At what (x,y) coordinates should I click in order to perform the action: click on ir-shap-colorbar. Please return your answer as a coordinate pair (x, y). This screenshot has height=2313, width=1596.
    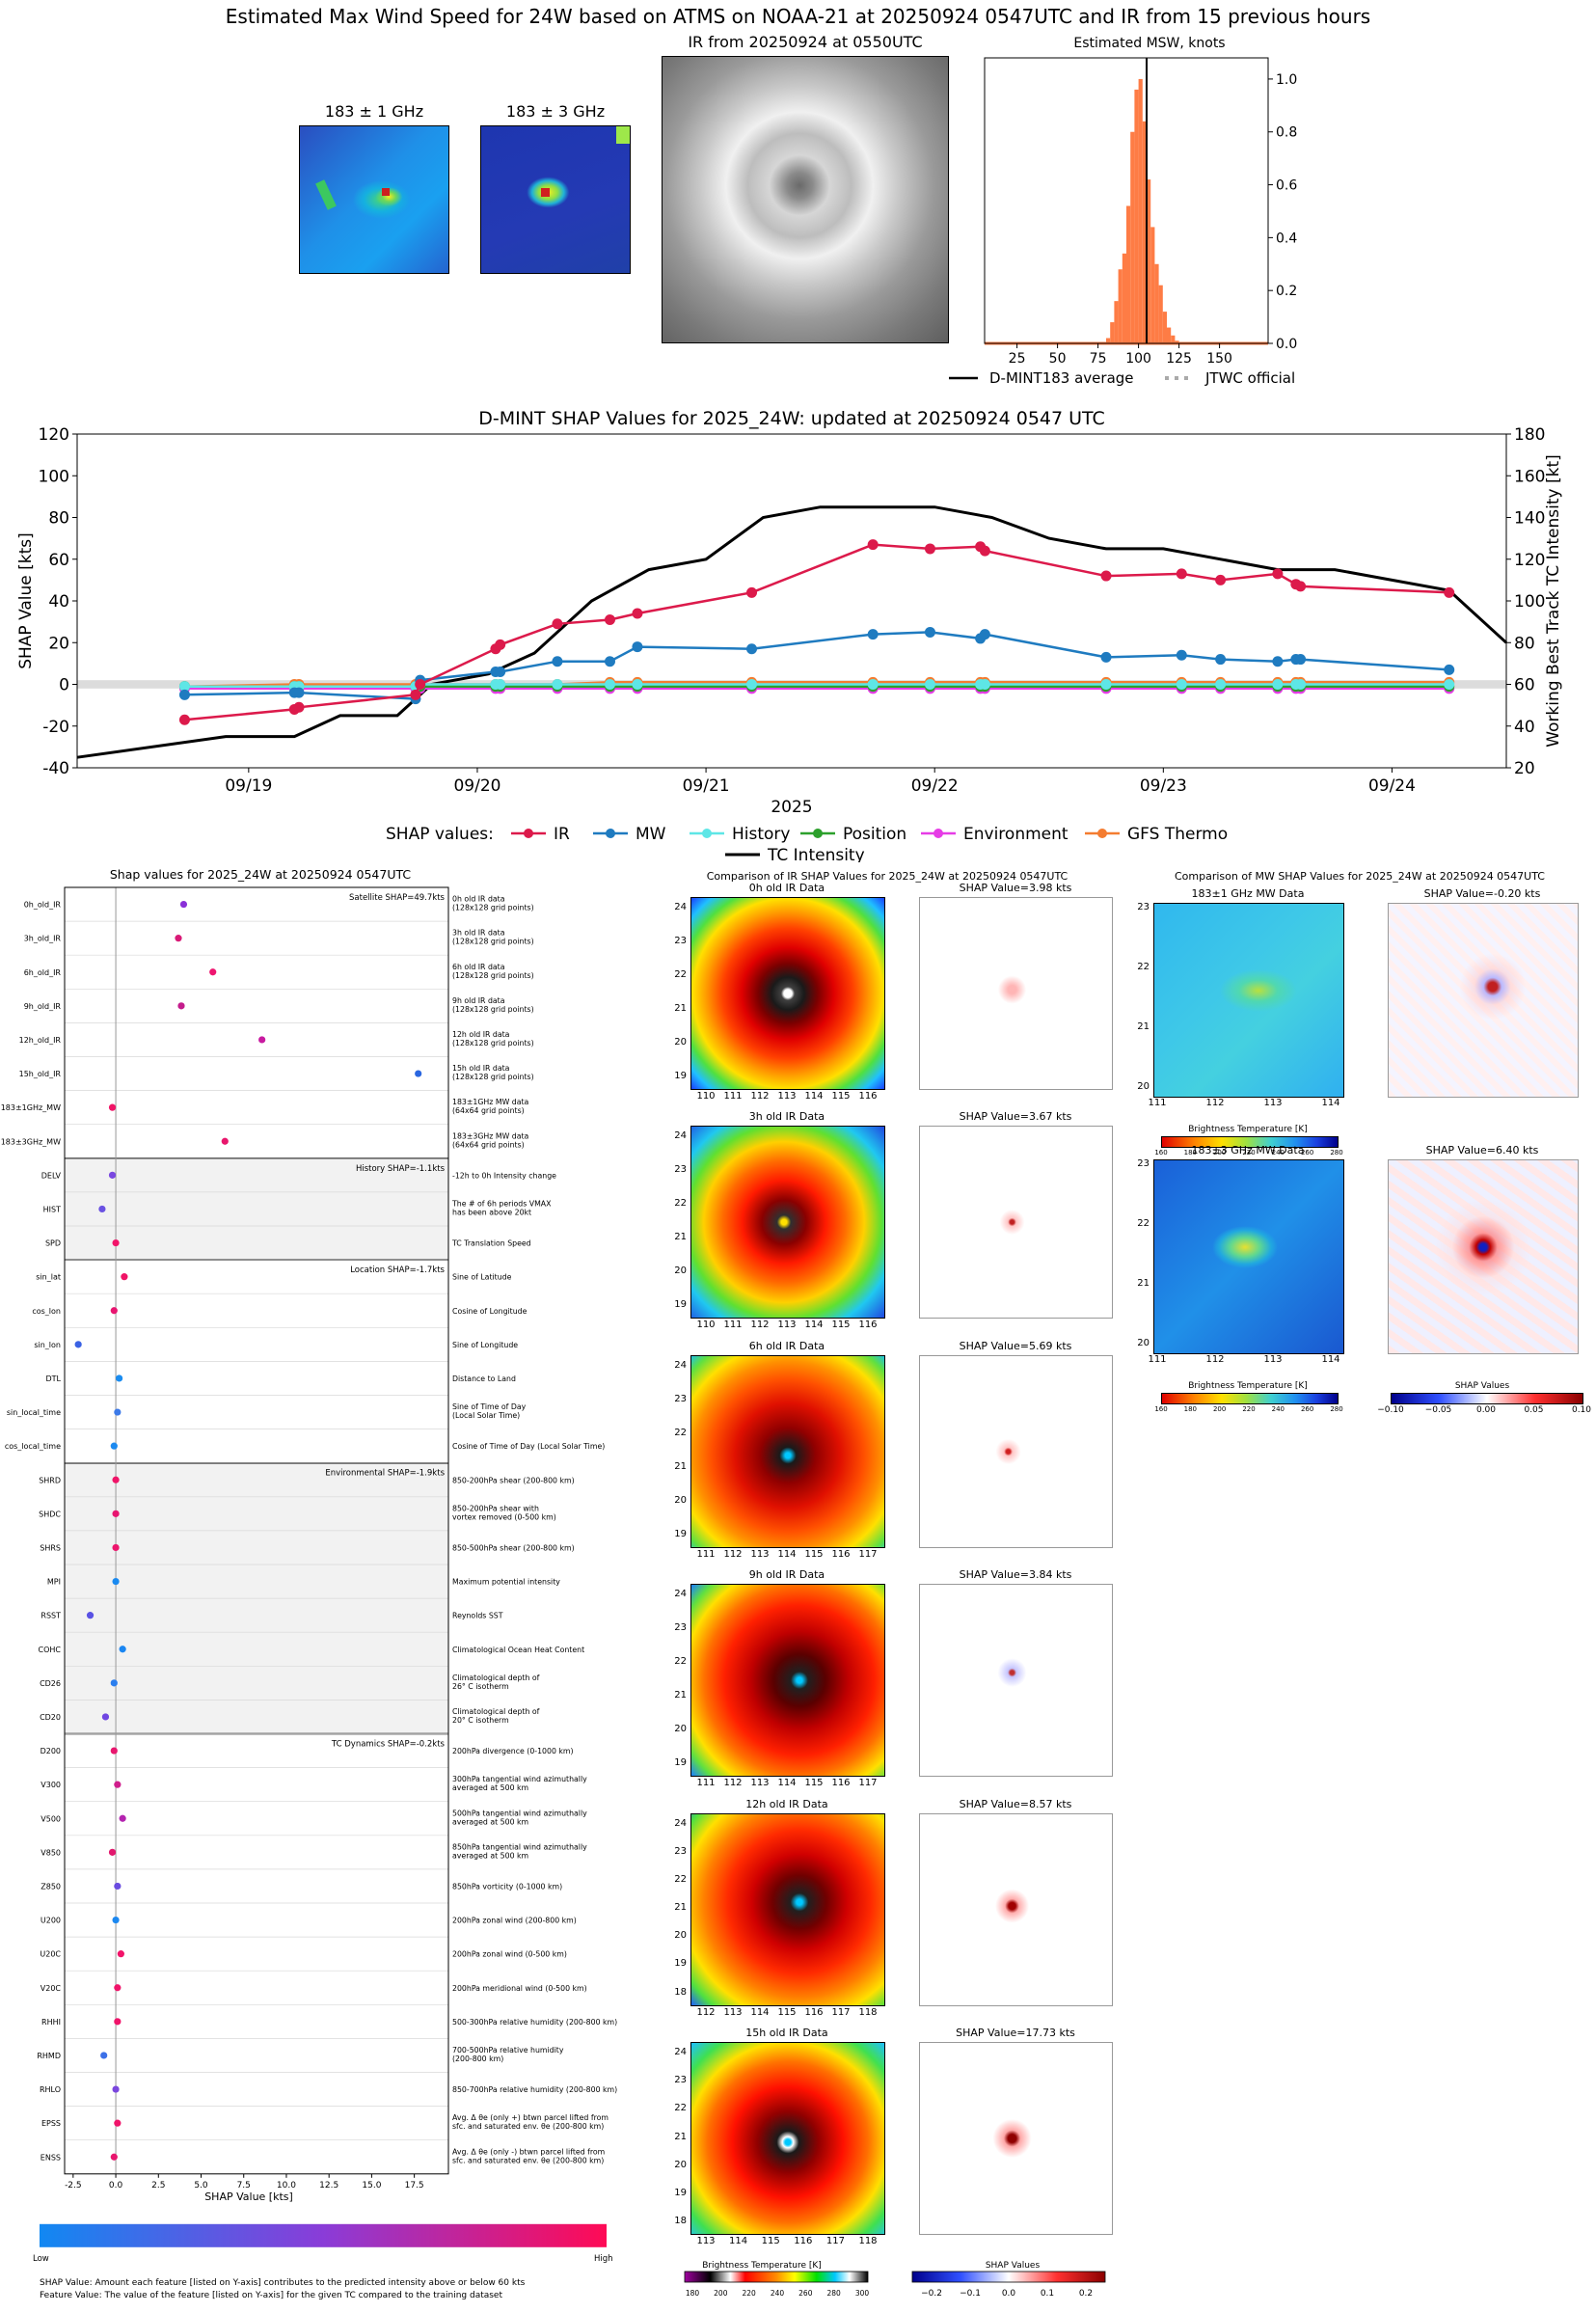
    Looking at the image, I should click on (1008, 2277).